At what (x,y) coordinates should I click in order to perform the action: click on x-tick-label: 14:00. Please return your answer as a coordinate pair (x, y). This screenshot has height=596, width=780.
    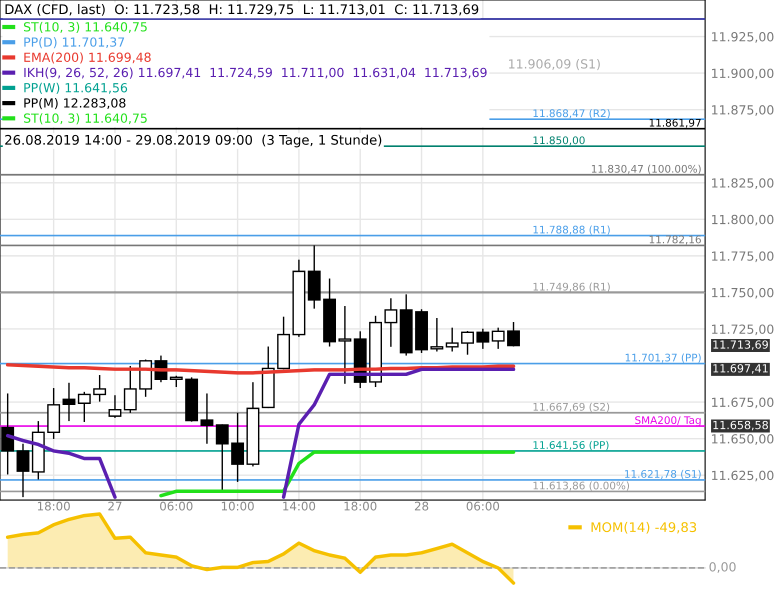
    Looking at the image, I should click on (299, 506).